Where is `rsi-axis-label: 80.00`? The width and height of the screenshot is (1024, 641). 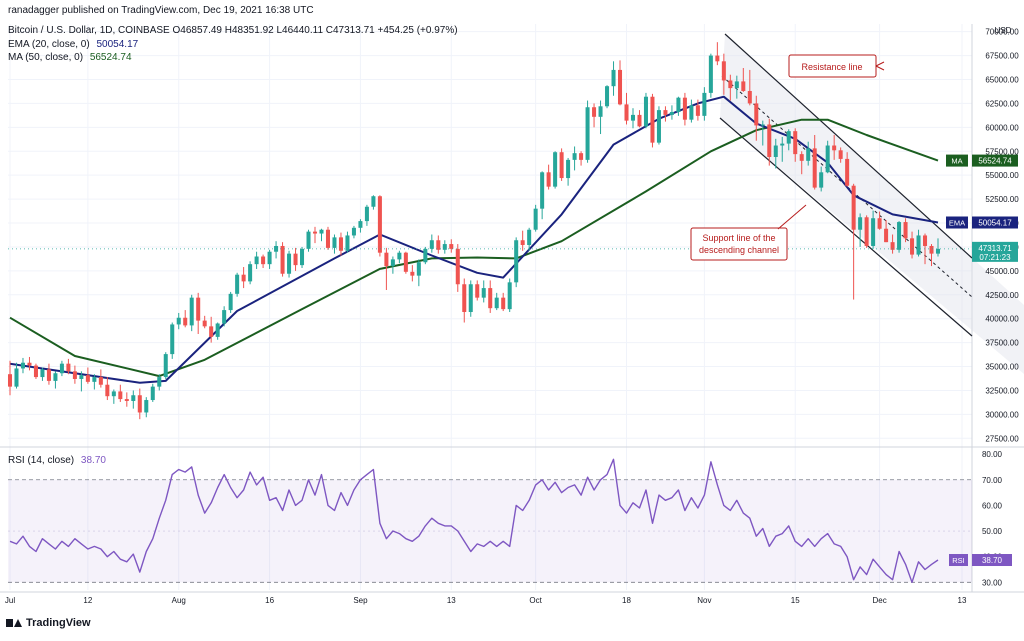
rsi-axis-label: 80.00 is located at coordinates (992, 454).